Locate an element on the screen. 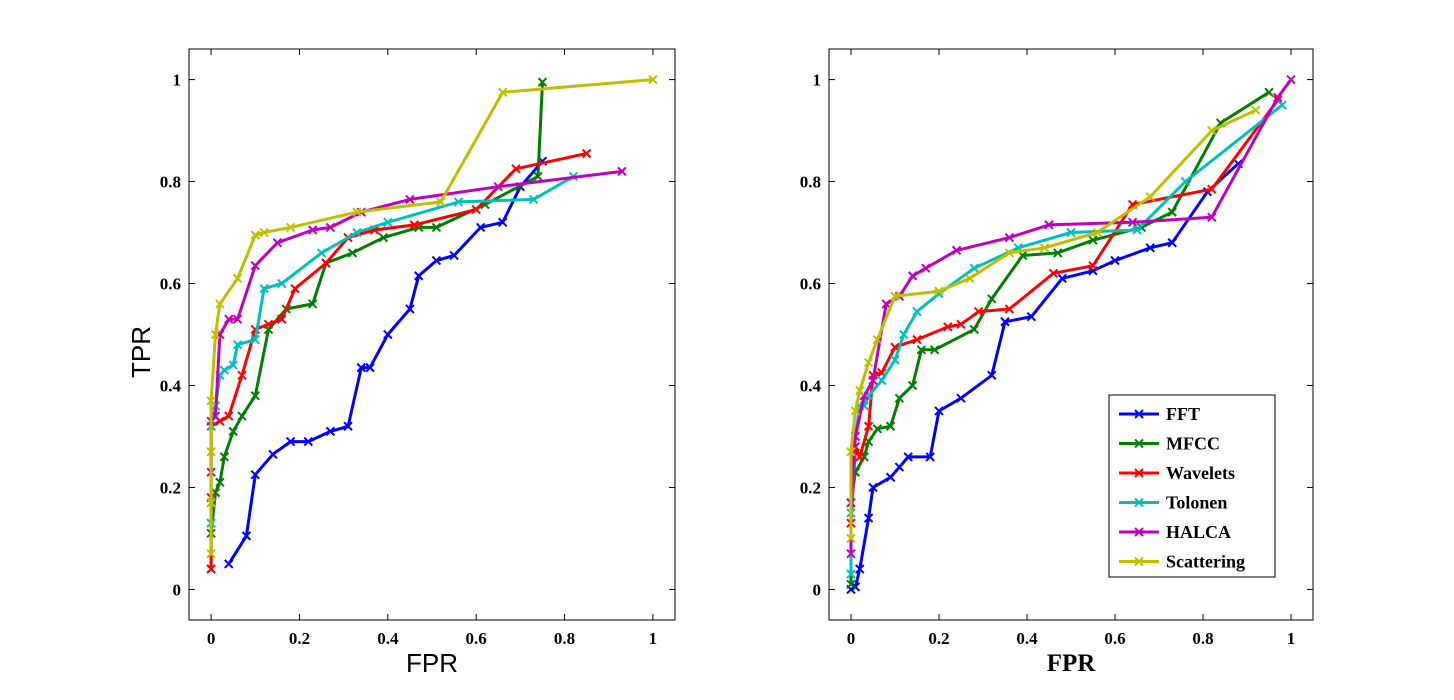 Image resolution: width=1454 pixels, height=700 pixels. right-x-tick-label: 1 is located at coordinates (1291, 638).